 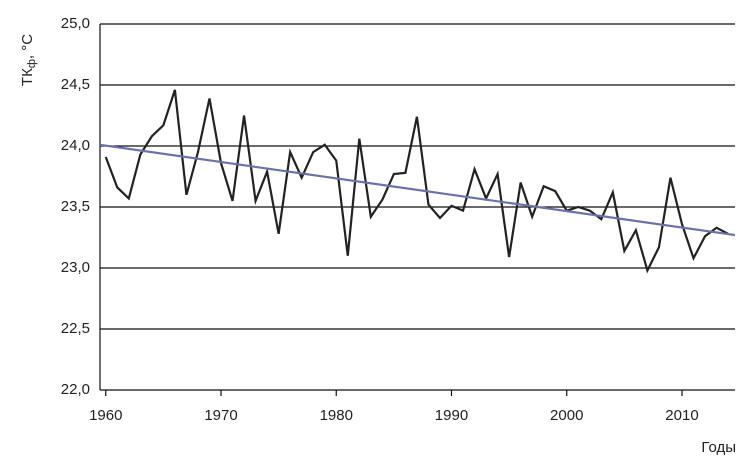 I want to click on x-tick-label: 1990, so click(x=451, y=415).